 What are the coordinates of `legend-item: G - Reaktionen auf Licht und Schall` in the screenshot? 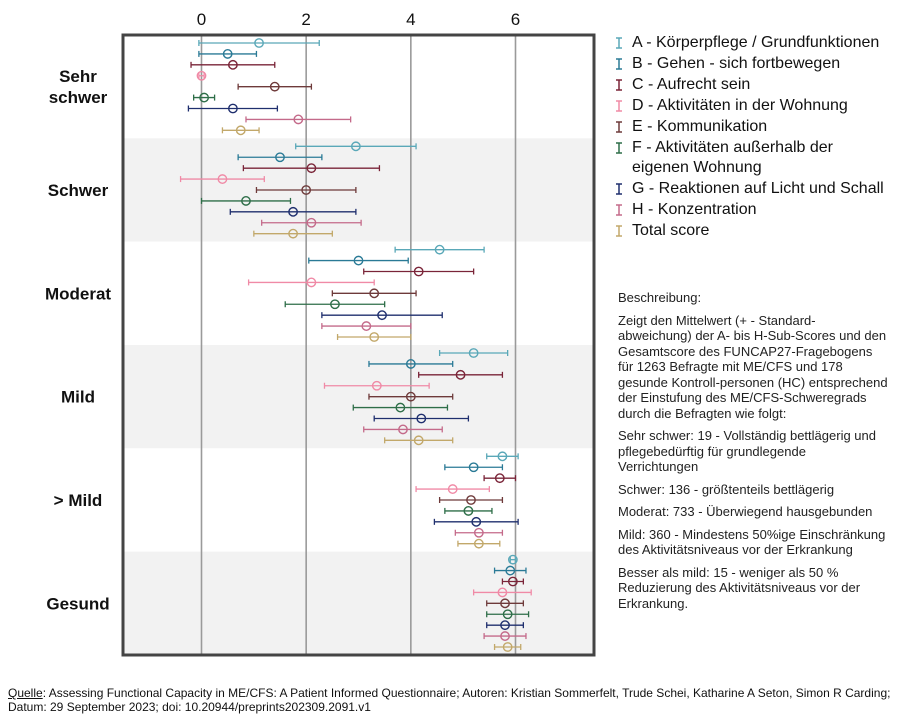 It's located at (752, 189).